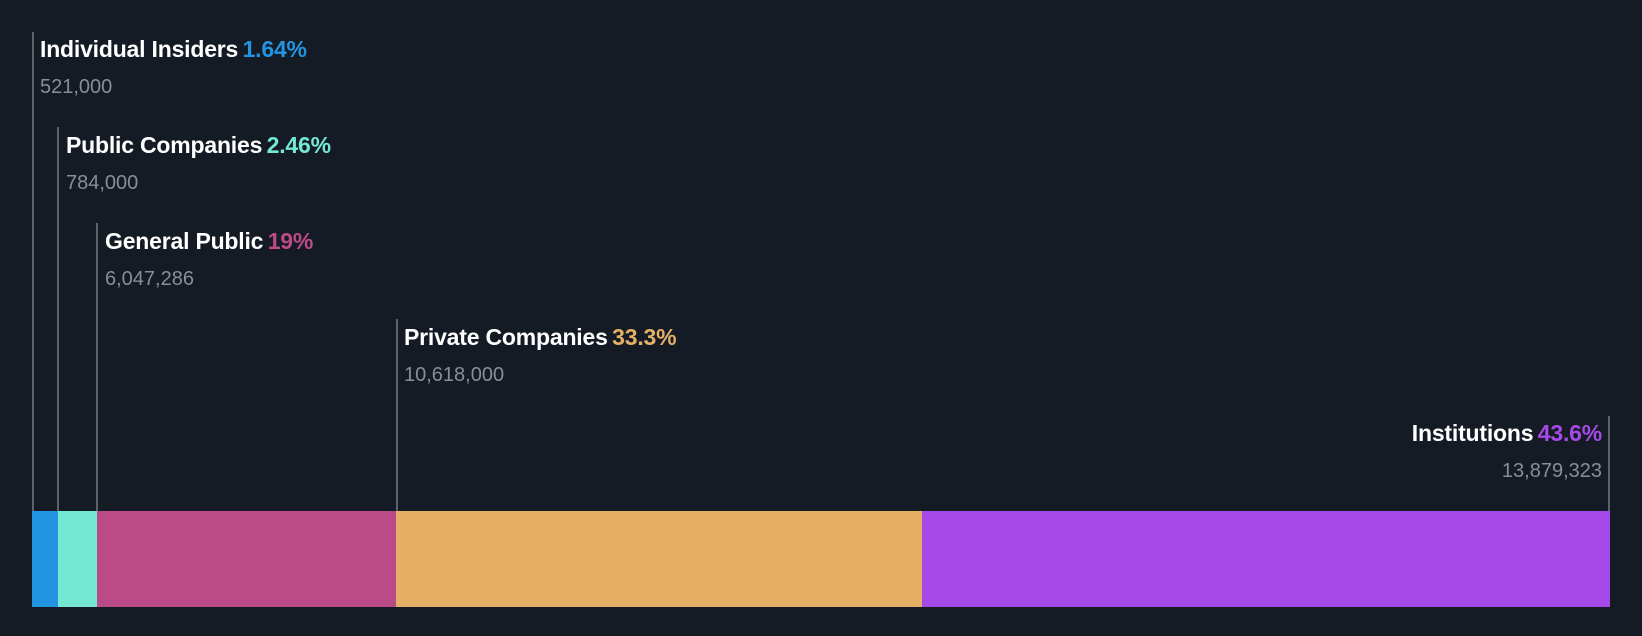 Image resolution: width=1642 pixels, height=636 pixels. What do you see at coordinates (274, 49) in the screenshot?
I see `category-percent: 1.64%` at bounding box center [274, 49].